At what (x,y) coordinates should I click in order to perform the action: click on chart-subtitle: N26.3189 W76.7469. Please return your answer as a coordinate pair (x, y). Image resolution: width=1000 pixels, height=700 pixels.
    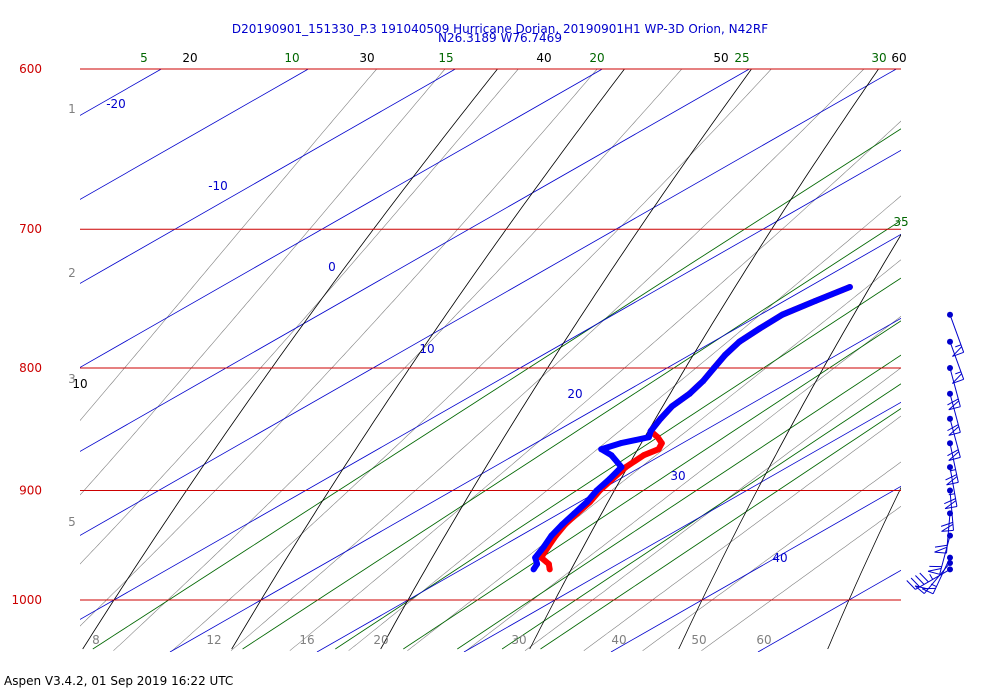
    Looking at the image, I should click on (500, 38).